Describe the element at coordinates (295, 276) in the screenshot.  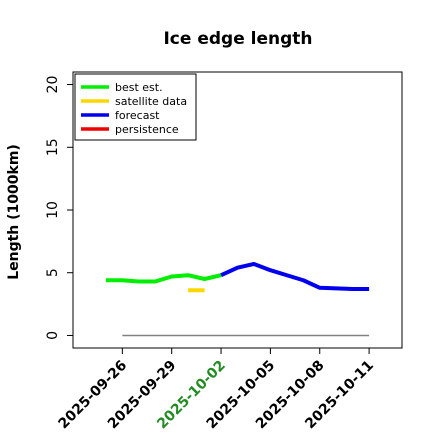
I see `series-line-forecast` at that location.